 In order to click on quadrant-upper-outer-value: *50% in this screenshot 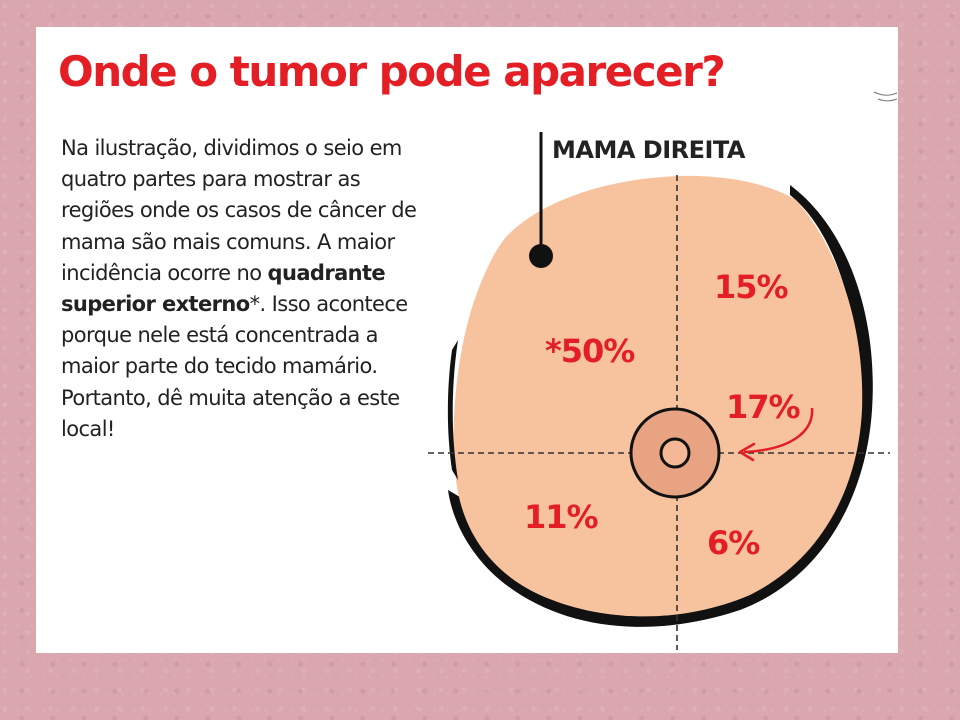, I will do `click(590, 351)`.